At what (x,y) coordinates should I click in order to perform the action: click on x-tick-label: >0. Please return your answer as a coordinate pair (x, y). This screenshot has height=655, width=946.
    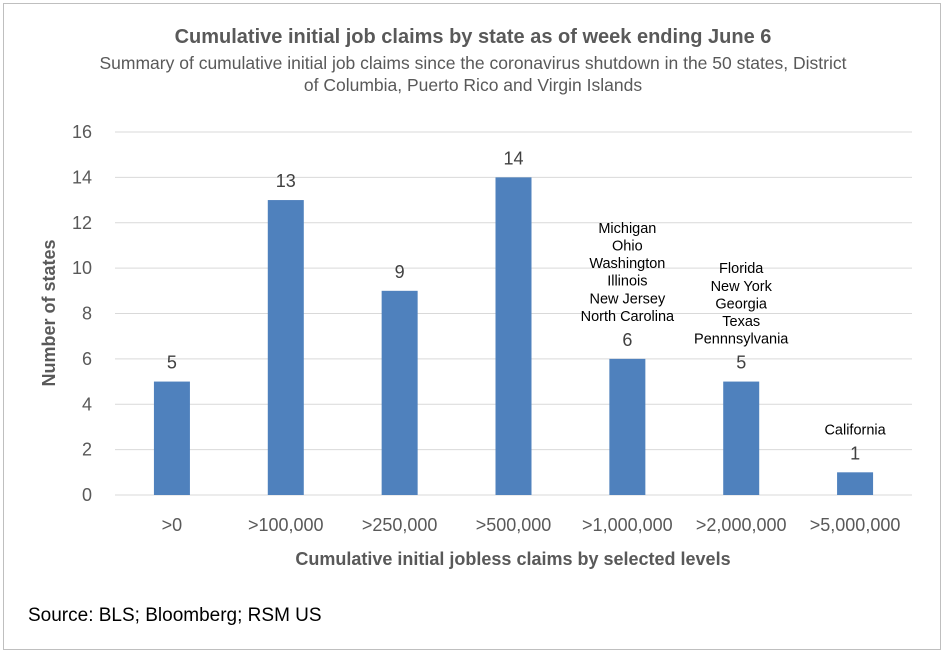
    Looking at the image, I should click on (172, 525).